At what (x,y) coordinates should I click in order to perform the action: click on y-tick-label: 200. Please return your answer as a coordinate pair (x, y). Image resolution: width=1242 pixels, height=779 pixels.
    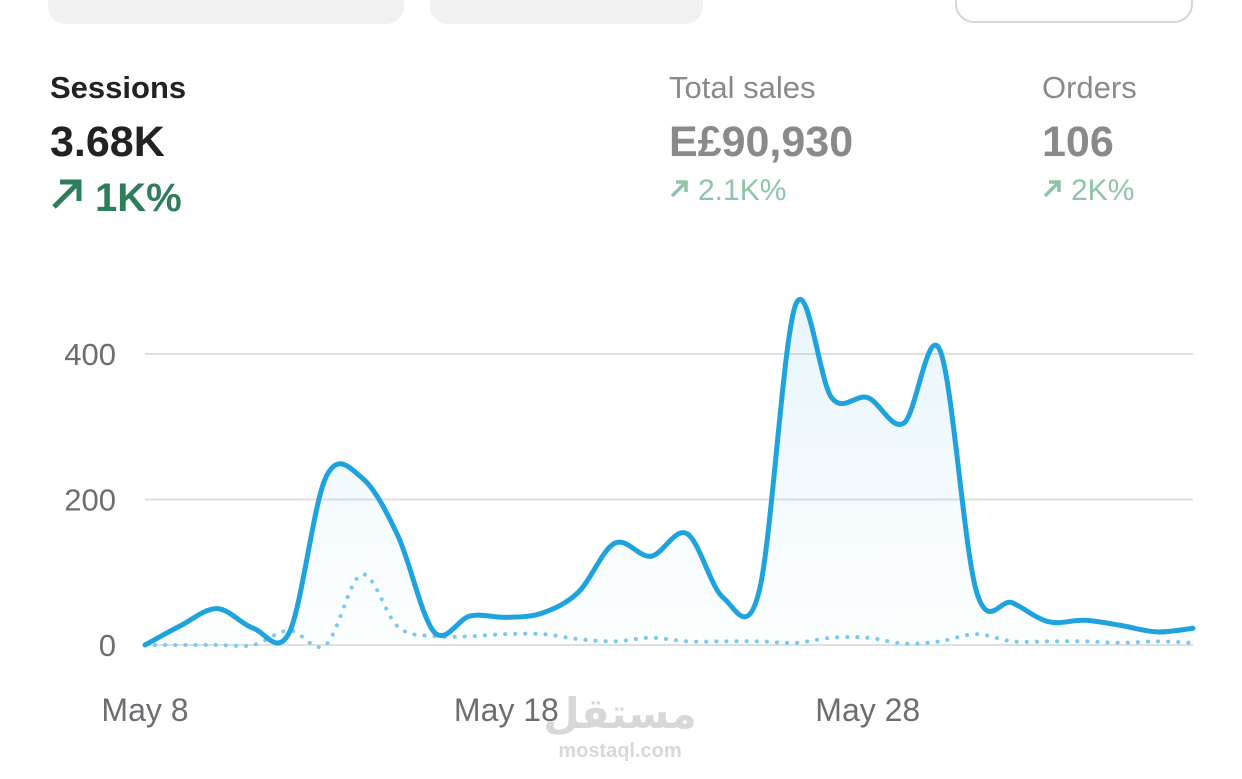
    Looking at the image, I should click on (90, 500).